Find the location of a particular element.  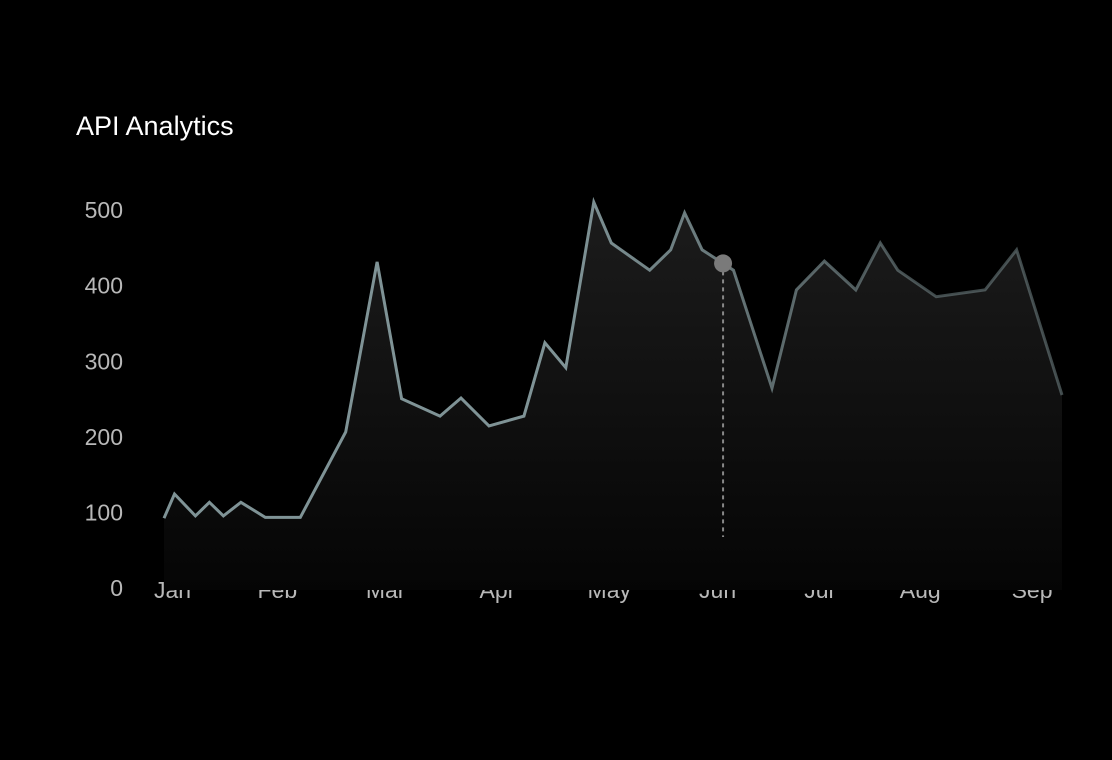

y-tick-label: 300 is located at coordinates (104, 361).